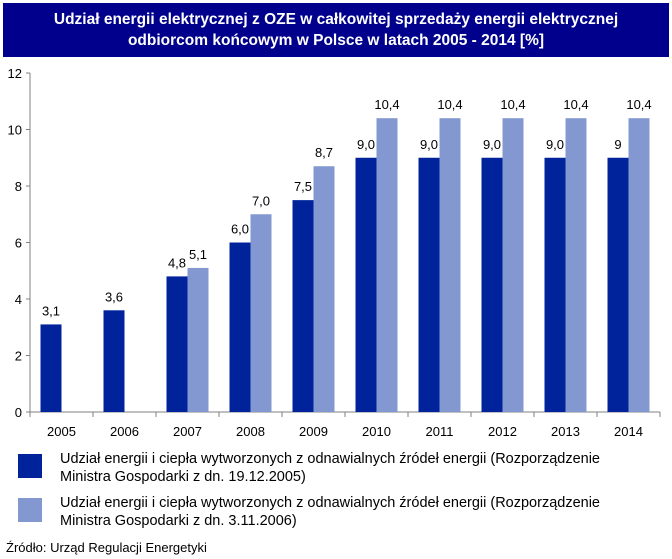 The height and width of the screenshot is (559, 672). Describe the element at coordinates (250, 431) in the screenshot. I see `x-tick-label: 2008` at that location.